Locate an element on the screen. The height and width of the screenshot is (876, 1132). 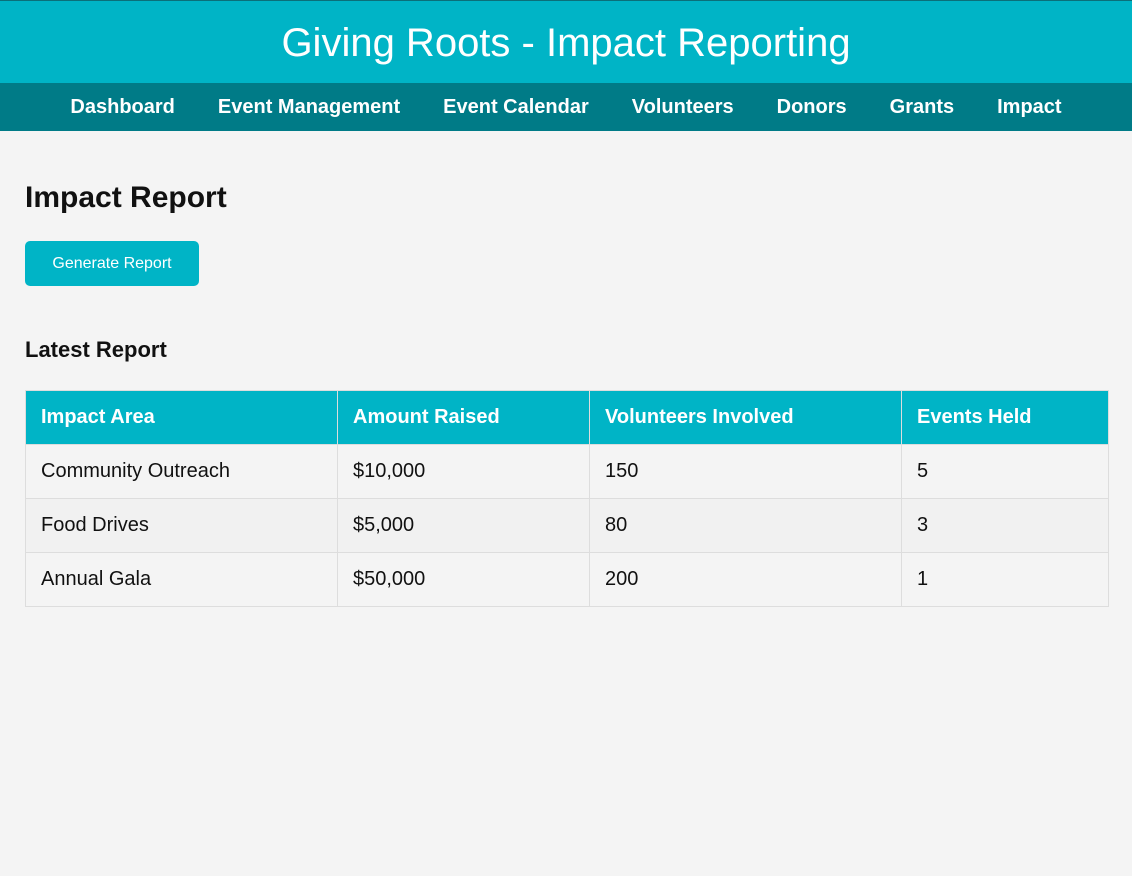
latest-report-title: Latest Report is located at coordinates (96, 349).